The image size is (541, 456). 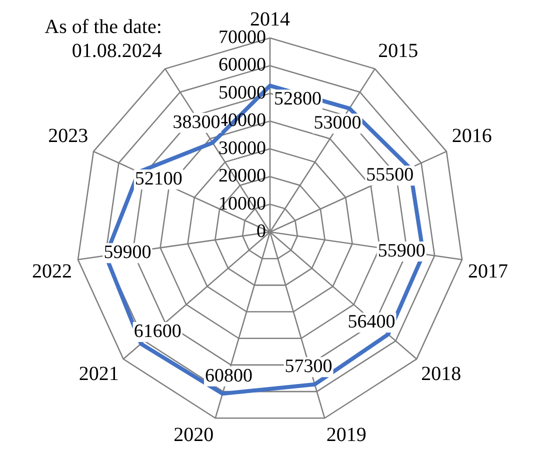 What do you see at coordinates (68, 136) in the screenshot?
I see `spoke-label: 2023` at bounding box center [68, 136].